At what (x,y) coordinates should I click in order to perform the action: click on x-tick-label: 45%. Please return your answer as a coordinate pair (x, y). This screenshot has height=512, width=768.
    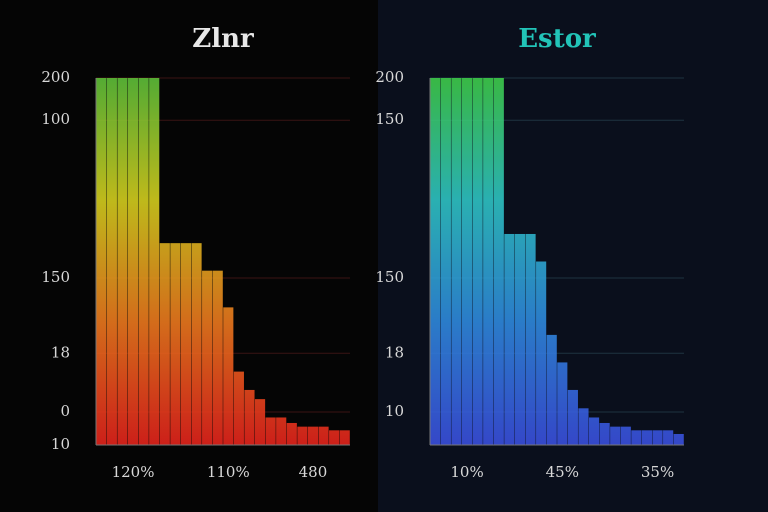
    Looking at the image, I should click on (562, 472).